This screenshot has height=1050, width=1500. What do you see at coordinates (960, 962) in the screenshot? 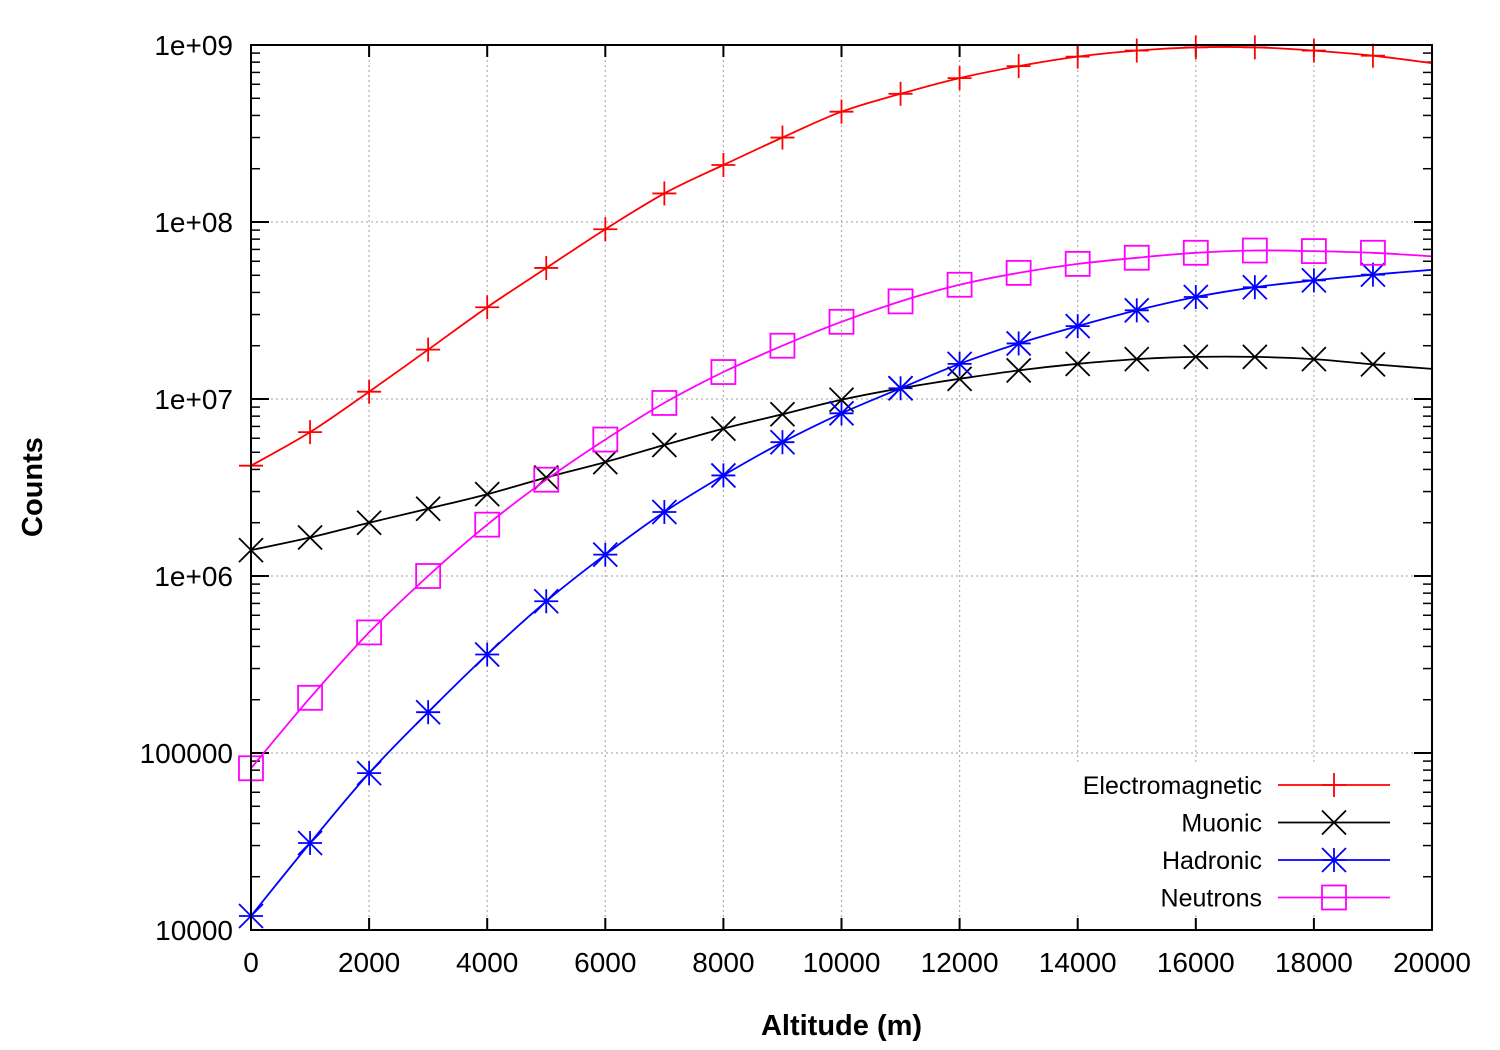
I see `x-tick-label: 12000` at bounding box center [960, 962].